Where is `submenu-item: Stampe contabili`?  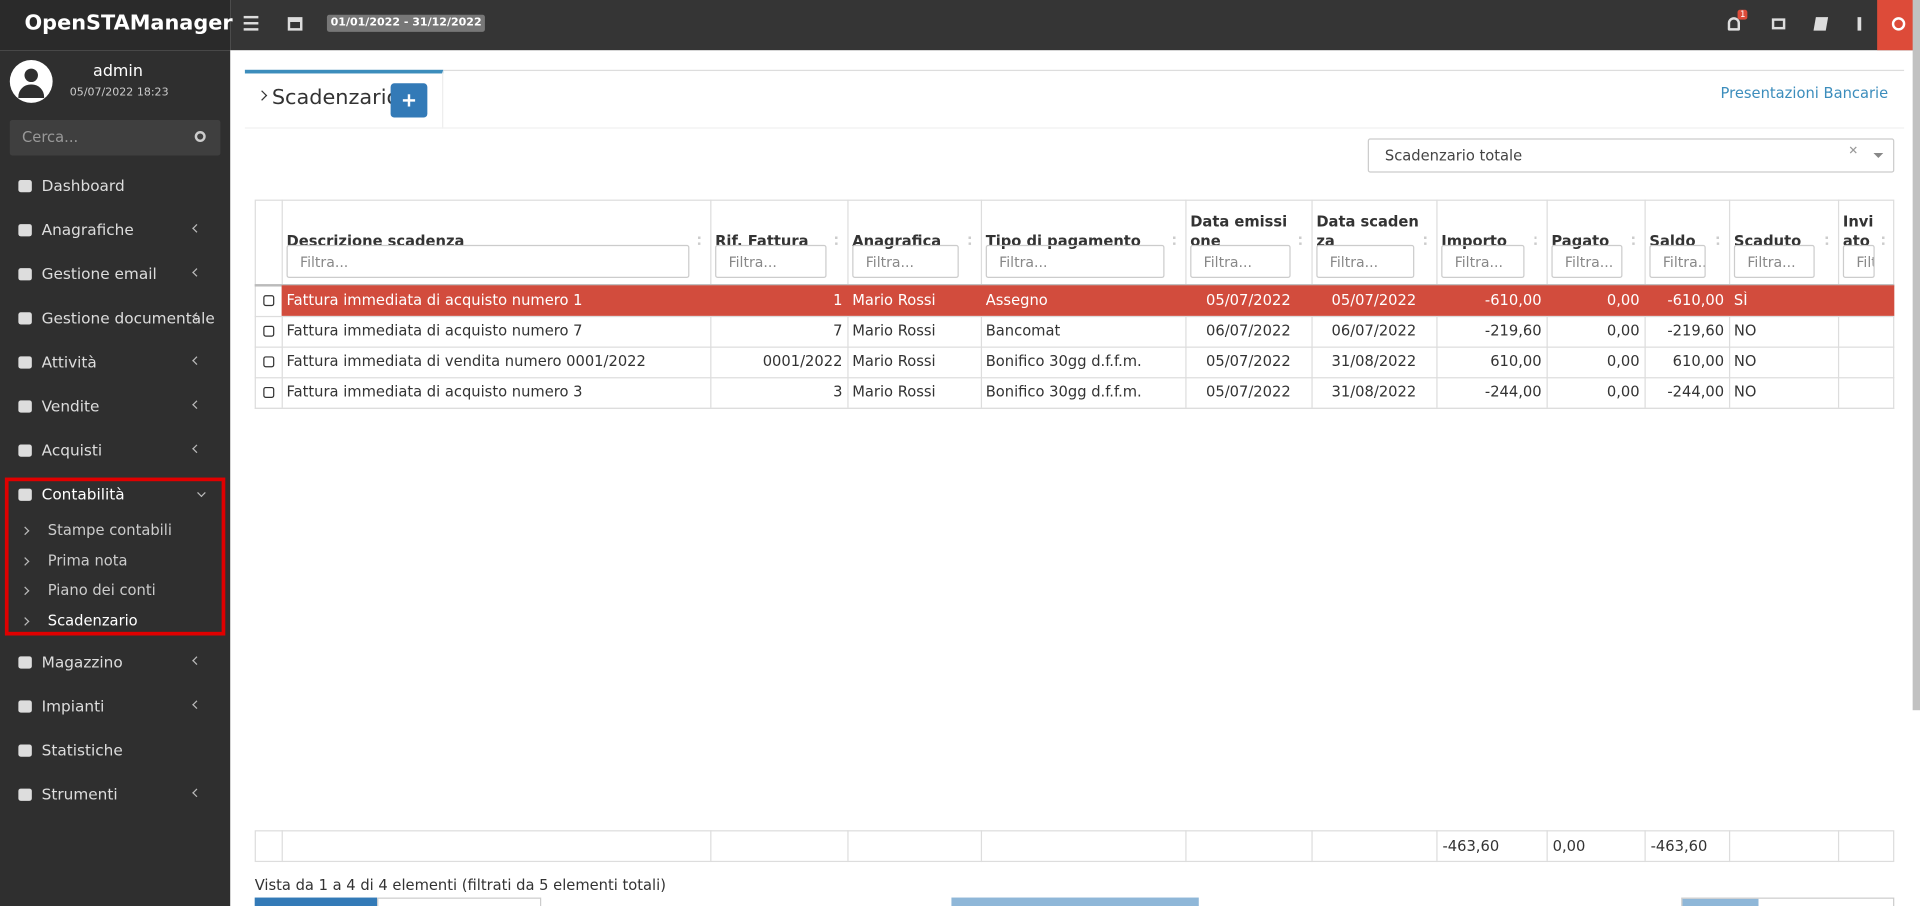
submenu-item: Stampe contabili is located at coordinates (109, 530).